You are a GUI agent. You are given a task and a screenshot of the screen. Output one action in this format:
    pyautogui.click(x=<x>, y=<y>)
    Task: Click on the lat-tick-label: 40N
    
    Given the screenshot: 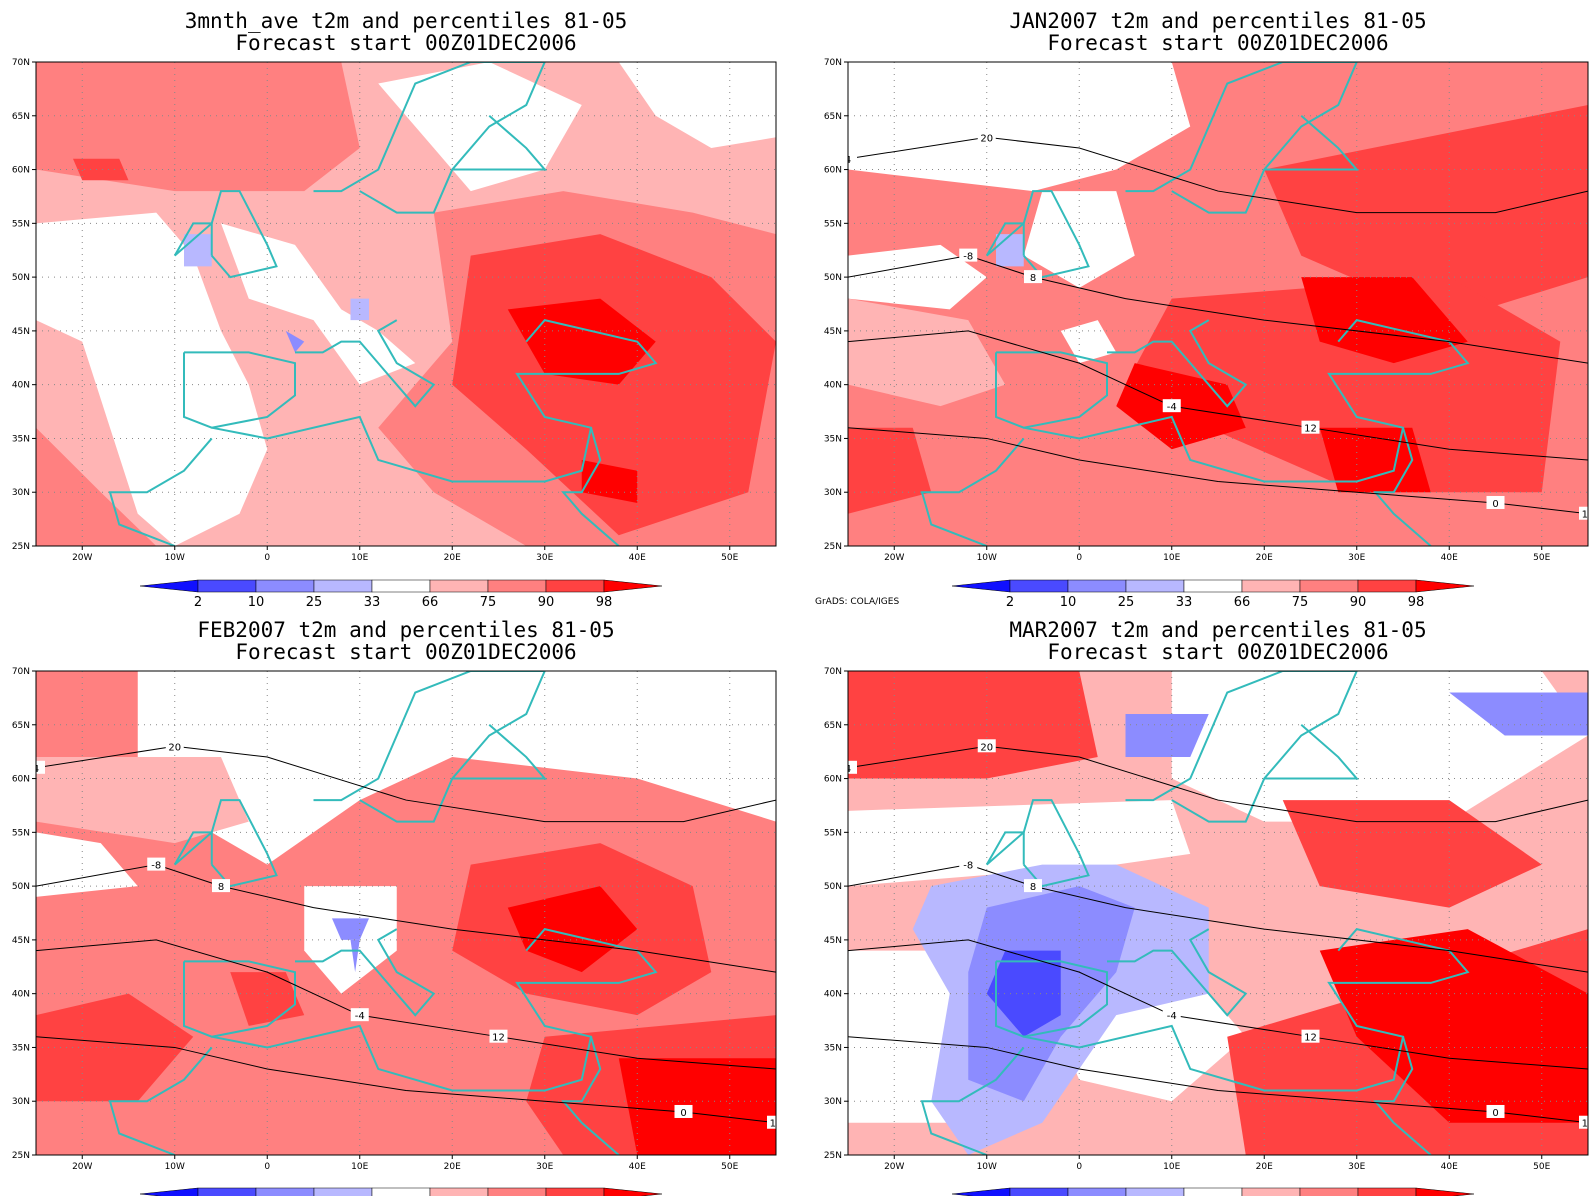 What is the action you would take?
    pyautogui.click(x=21, y=386)
    